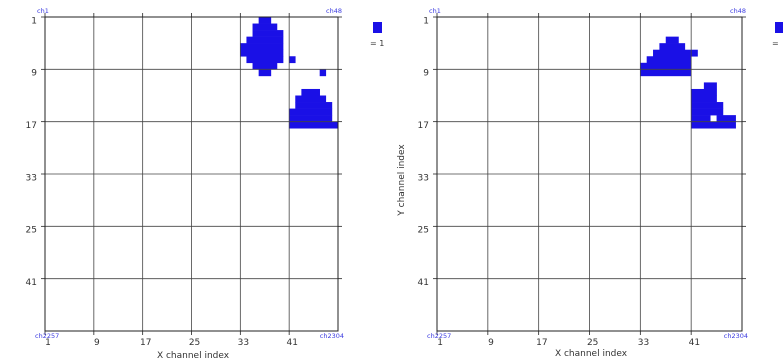  What do you see at coordinates (775, 43) in the screenshot?
I see `legend-label: =` at bounding box center [775, 43].